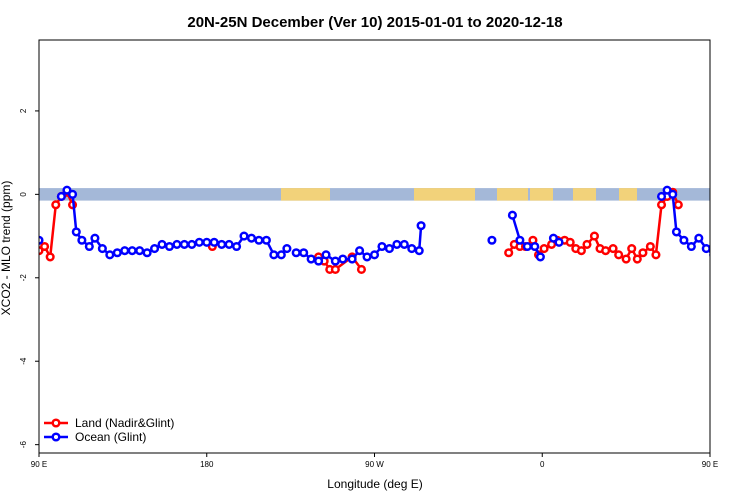  What do you see at coordinates (56, 437) in the screenshot?
I see `legend-marker` at bounding box center [56, 437].